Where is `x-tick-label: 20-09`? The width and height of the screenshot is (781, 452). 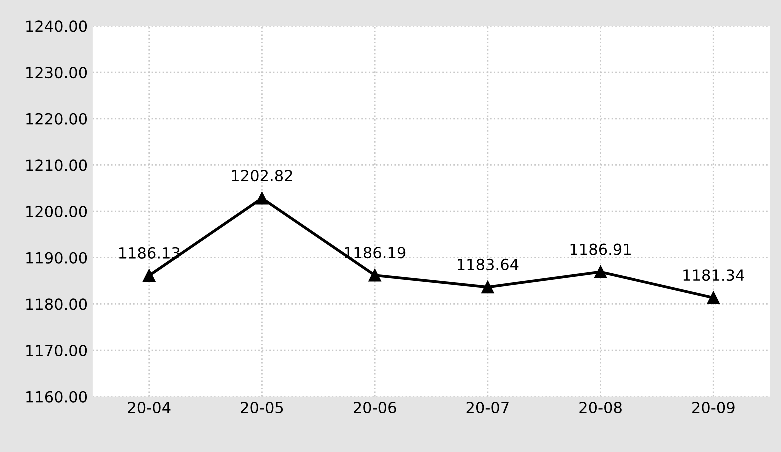
x-tick-label: 20-09 is located at coordinates (713, 408).